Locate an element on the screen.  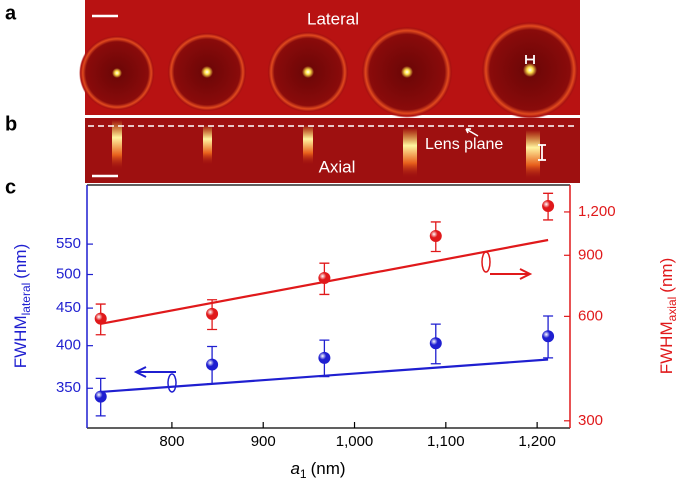
x-tick-label: 900 is located at coordinates (263, 441).